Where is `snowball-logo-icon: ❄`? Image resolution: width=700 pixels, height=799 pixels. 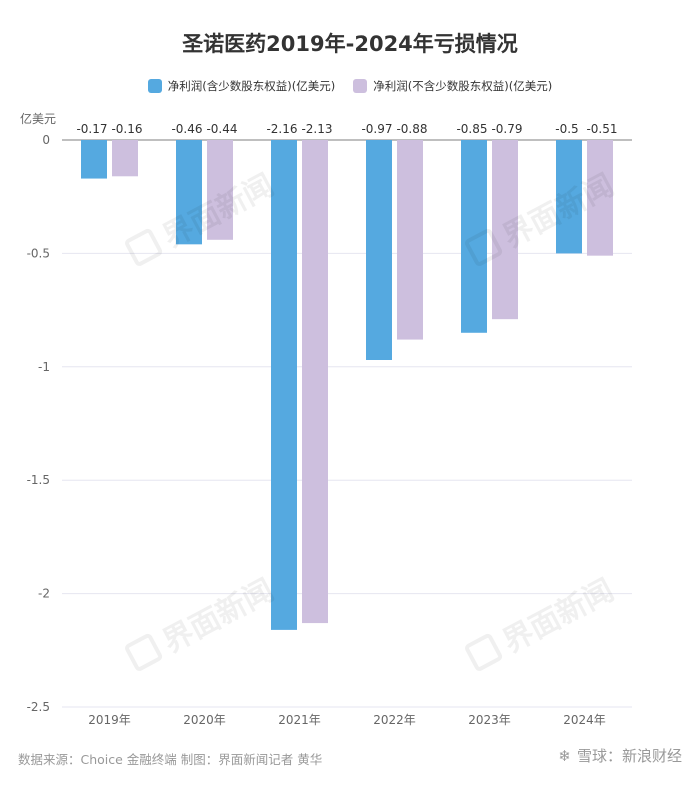
snowball-logo-icon: ❄ is located at coordinates (564, 755).